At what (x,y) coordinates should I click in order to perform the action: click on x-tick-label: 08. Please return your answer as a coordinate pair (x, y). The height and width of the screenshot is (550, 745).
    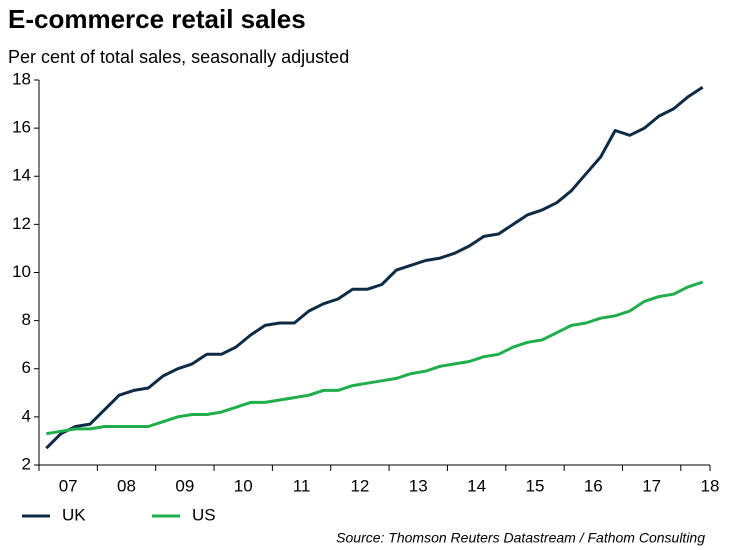
    Looking at the image, I should click on (126, 485).